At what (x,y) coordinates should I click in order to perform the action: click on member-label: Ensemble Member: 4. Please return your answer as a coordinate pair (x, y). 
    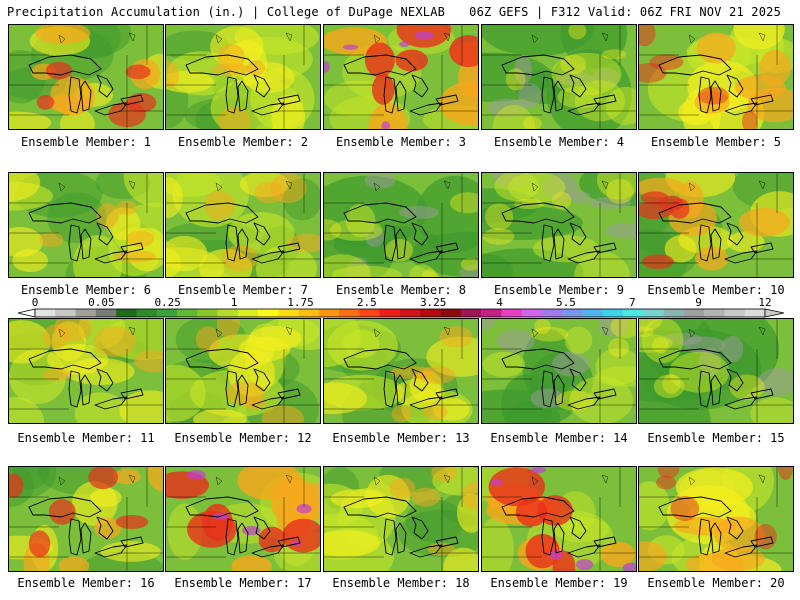
    Looking at the image, I should click on (559, 142).